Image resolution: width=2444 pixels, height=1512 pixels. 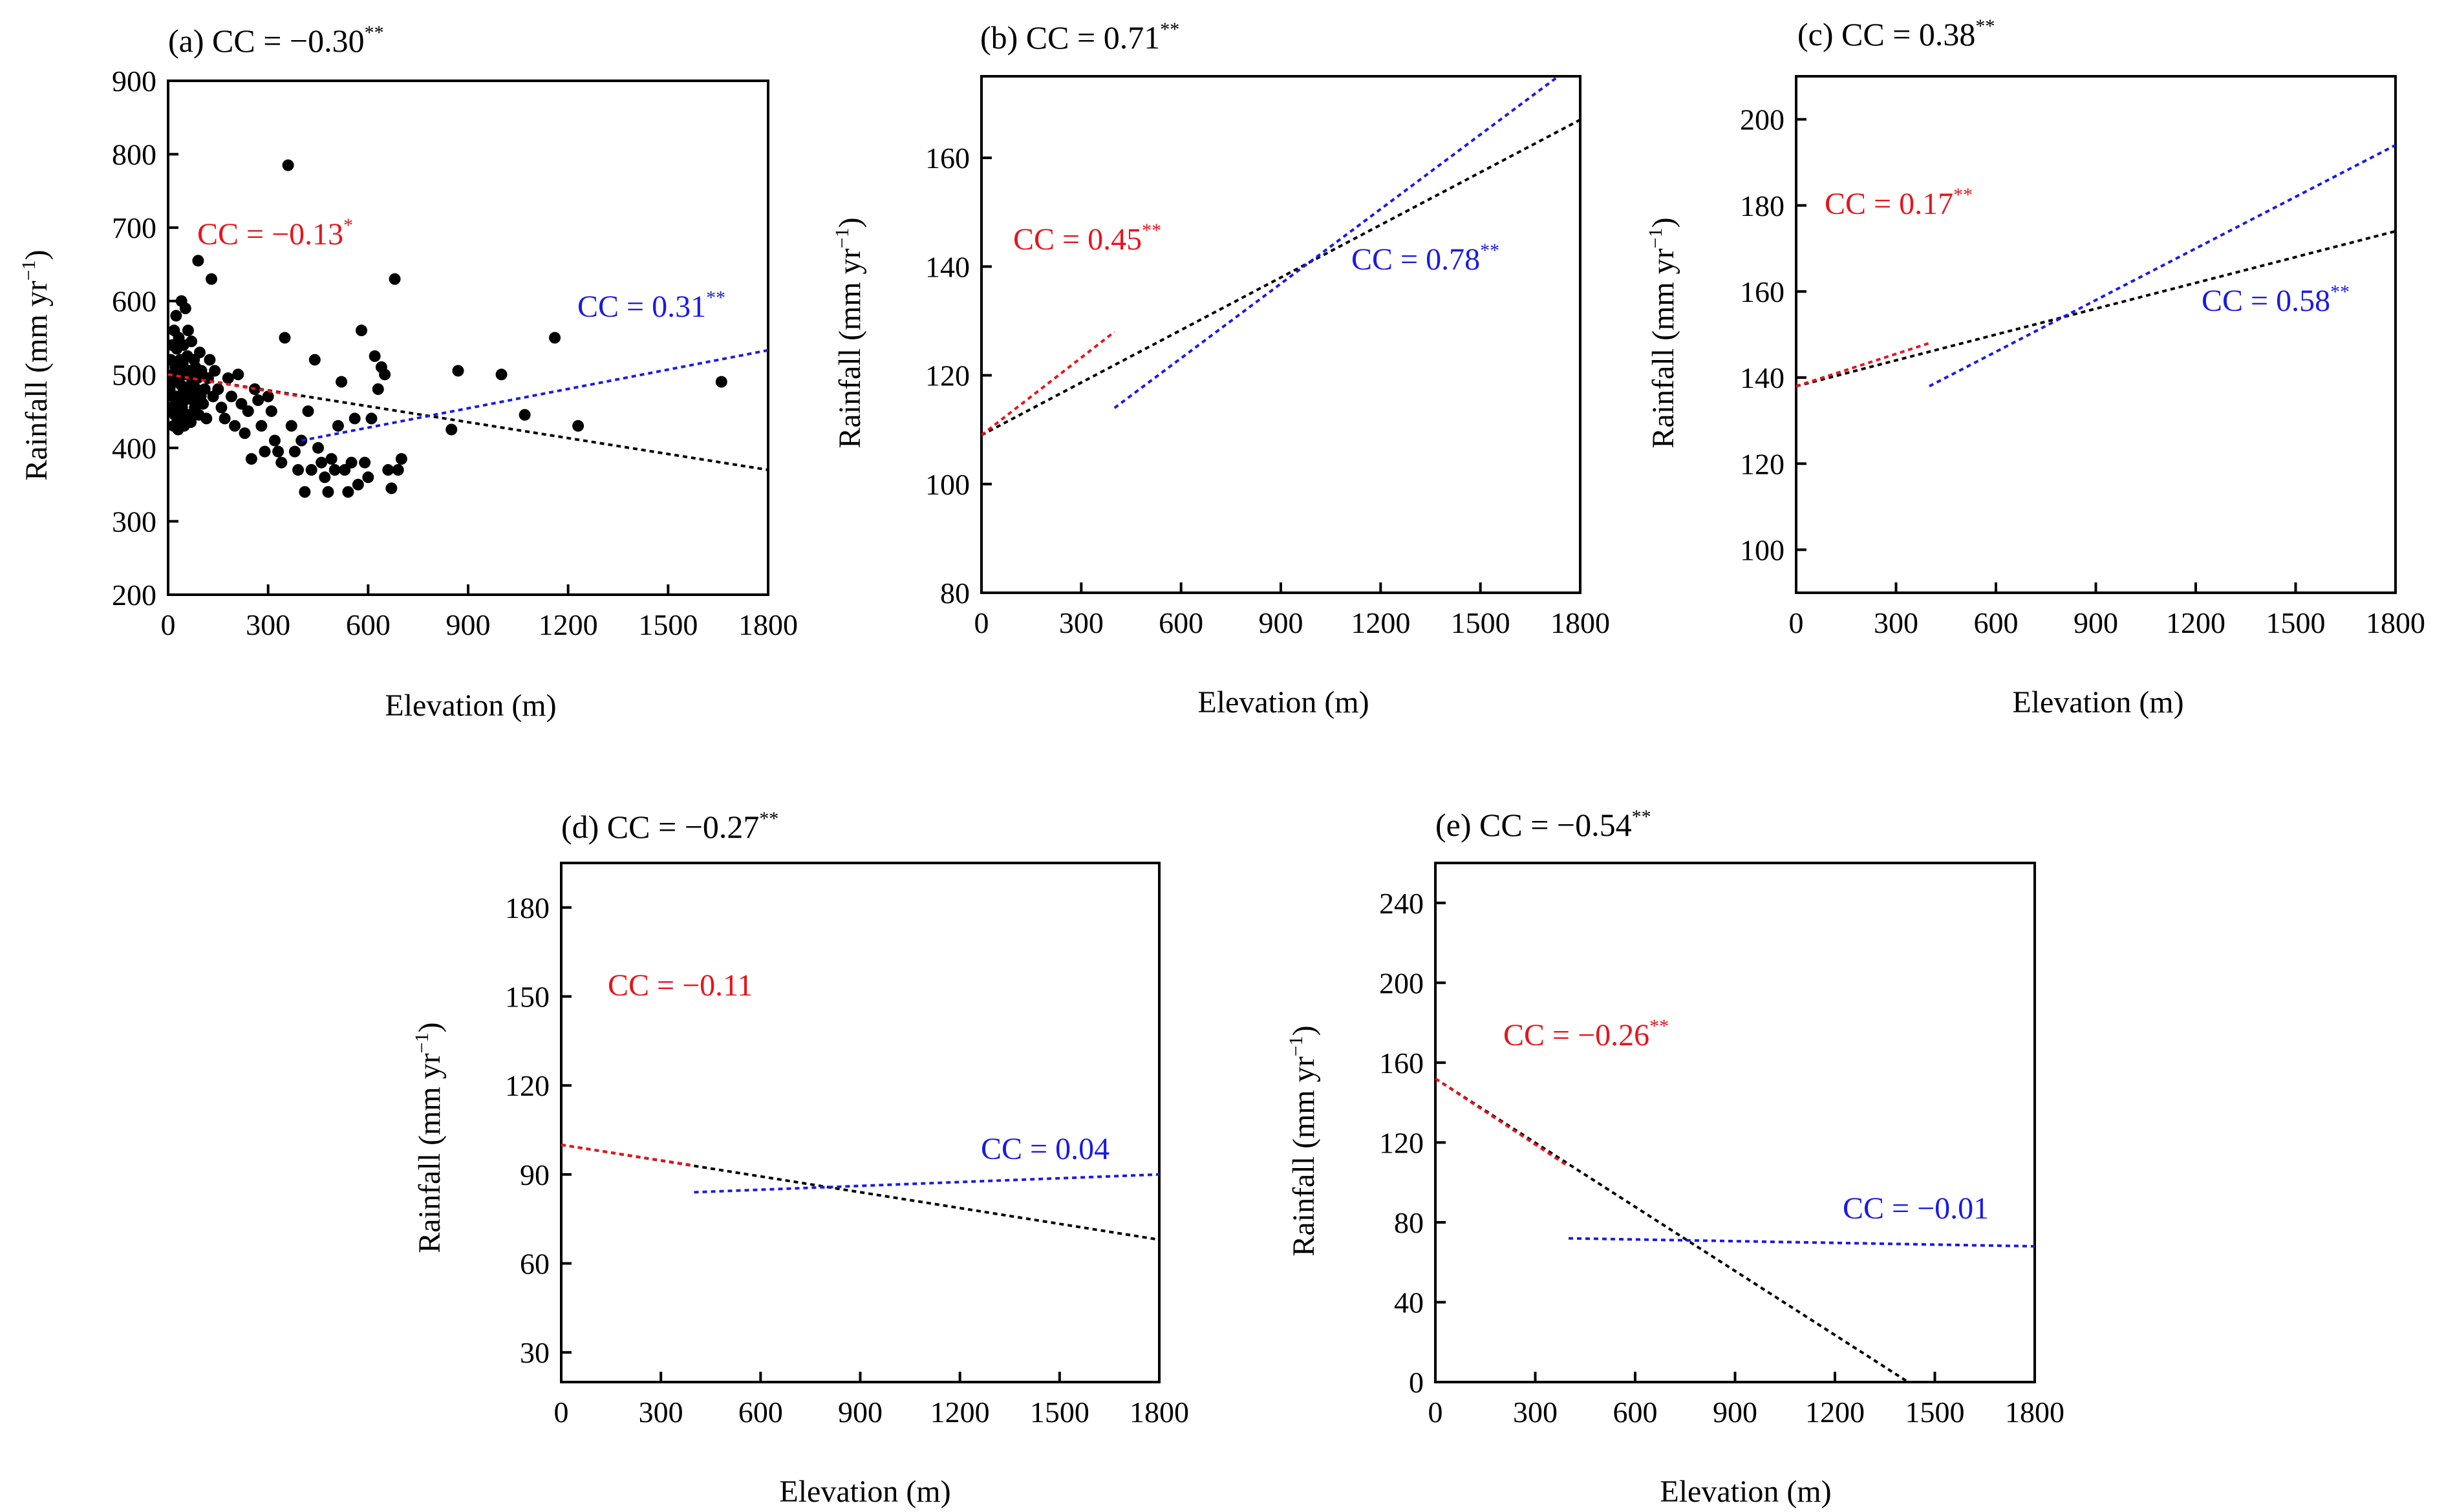 I want to click on y-tick-label: 800, so click(x=134, y=154).